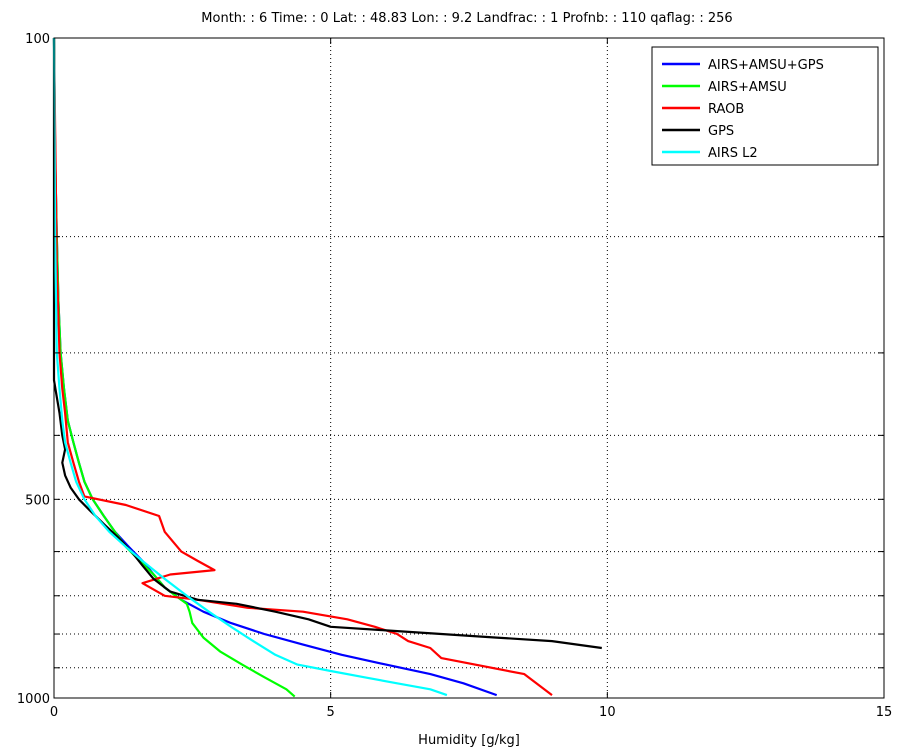 Image resolution: width=899 pixels, height=751 pixels. I want to click on legend-label-1: AIRS+AMSU, so click(747, 87).